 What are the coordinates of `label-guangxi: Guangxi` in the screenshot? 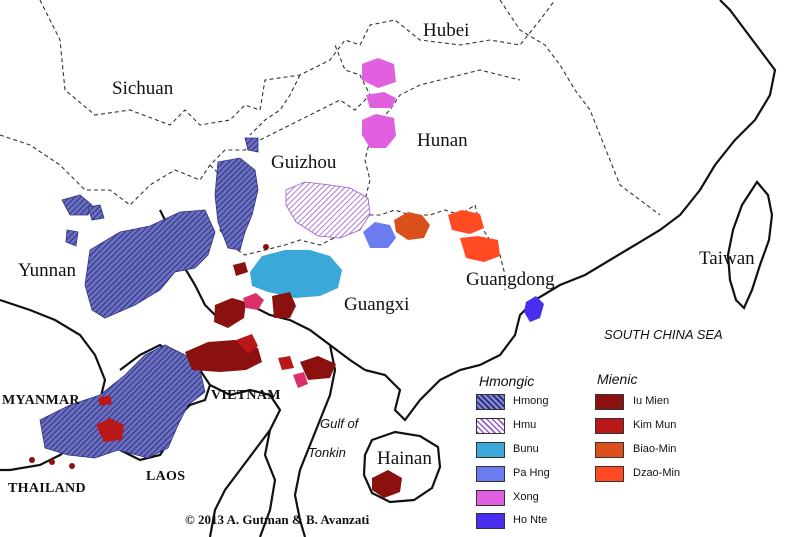 It's located at (377, 304).